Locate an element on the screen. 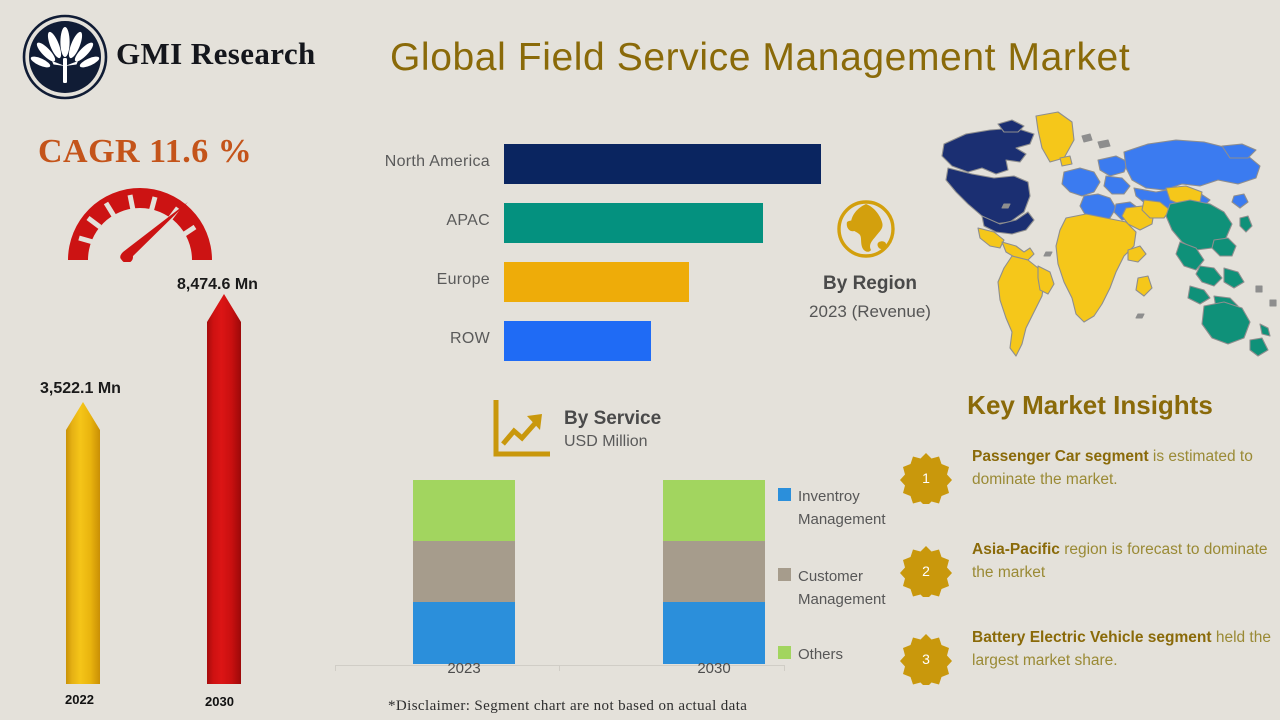 Image resolution: width=1280 pixels, height=720 pixels. by-region-title: By Region is located at coordinates (870, 283).